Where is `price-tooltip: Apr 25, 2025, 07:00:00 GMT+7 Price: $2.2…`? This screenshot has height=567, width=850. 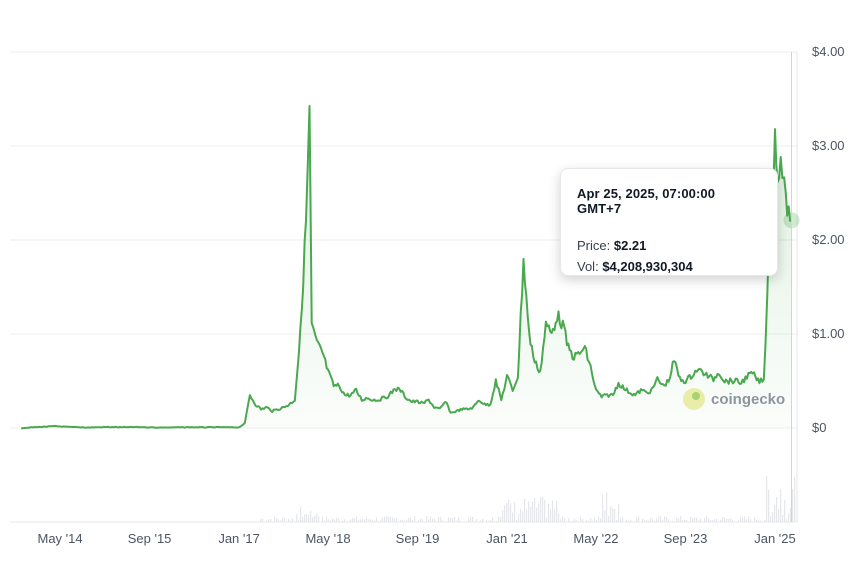
price-tooltip: Apr 25, 2025, 07:00:00 GMT+7 Price: $2.2… is located at coordinates (669, 222).